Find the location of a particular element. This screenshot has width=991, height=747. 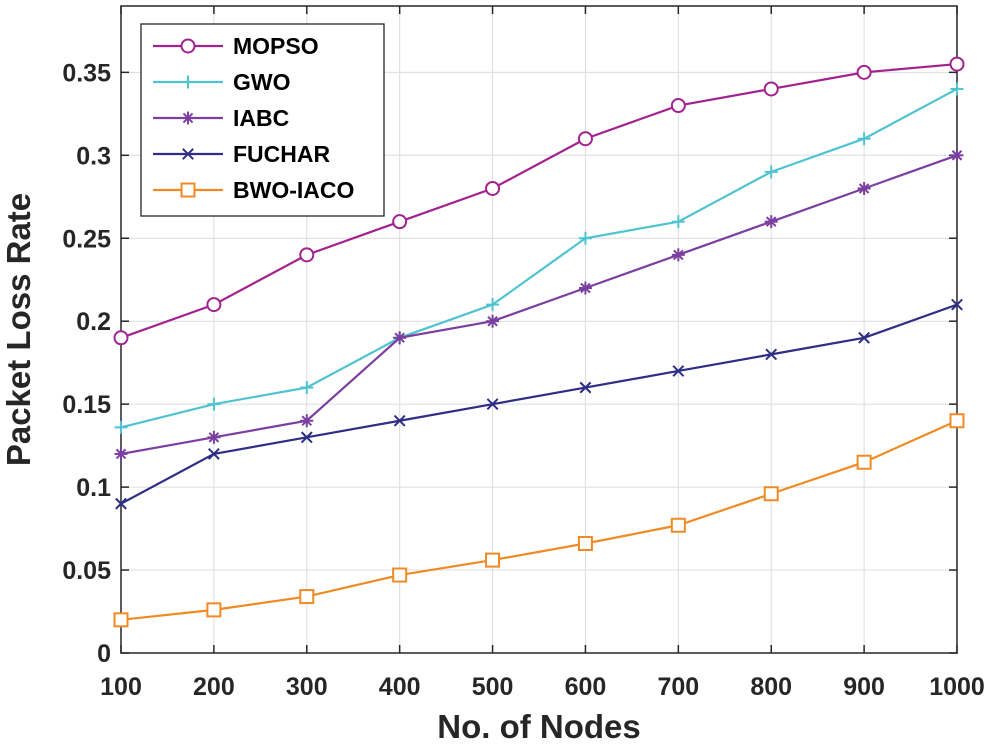

y-tick-label: 0.3 is located at coordinates (93, 156).